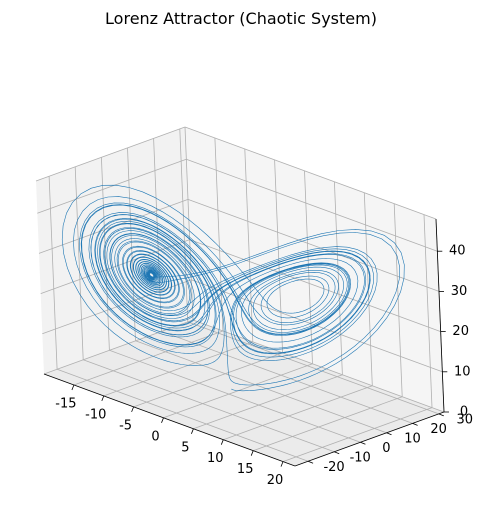  I want to click on x-tick-label: 5, so click(185, 447).